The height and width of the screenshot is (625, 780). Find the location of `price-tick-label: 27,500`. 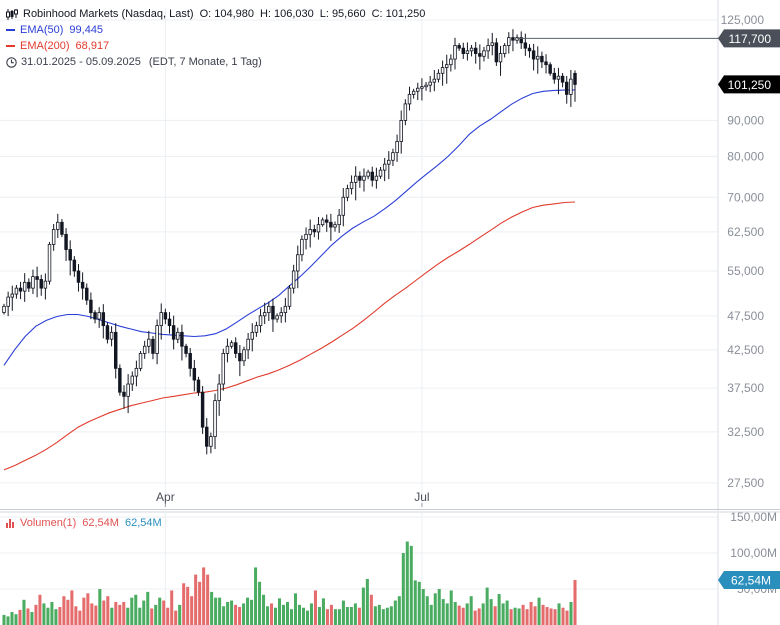

price-tick-label: 27,500 is located at coordinates (745, 483).